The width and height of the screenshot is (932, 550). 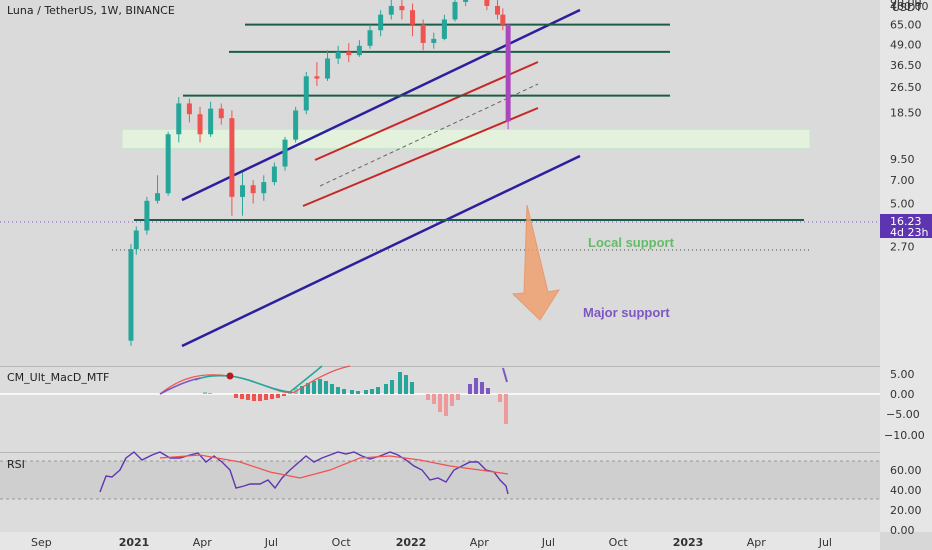 I want to click on down-arrow, so click(x=536, y=262).